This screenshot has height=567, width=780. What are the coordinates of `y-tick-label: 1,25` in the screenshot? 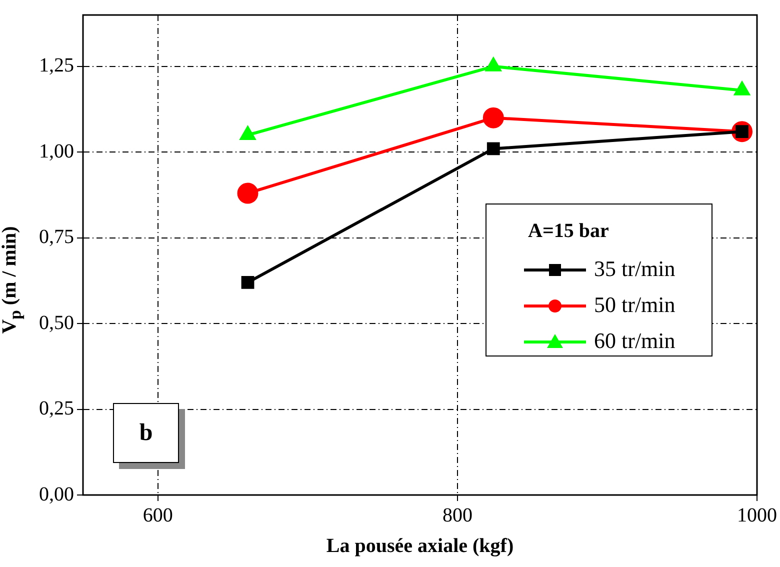 It's located at (56, 65).